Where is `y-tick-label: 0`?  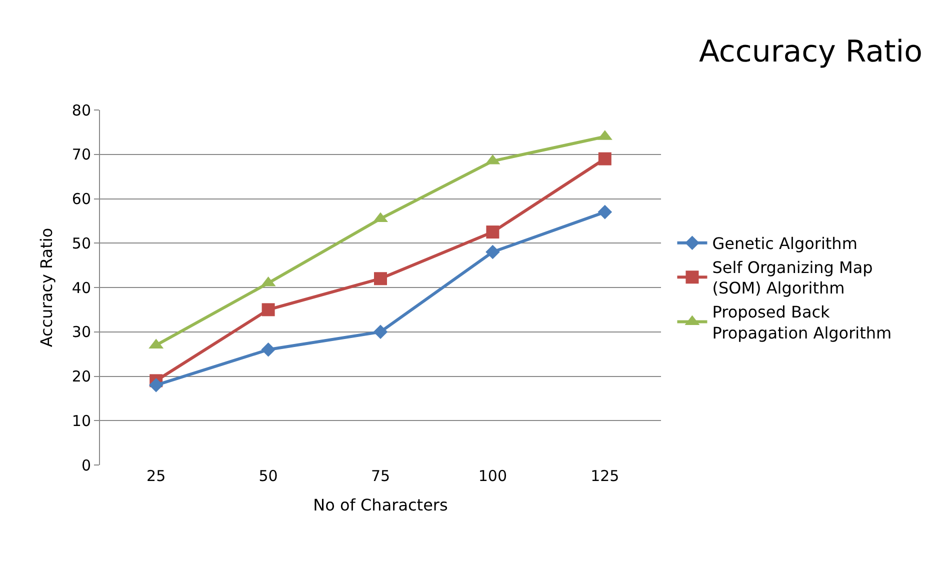 y-tick-label: 0 is located at coordinates (86, 465).